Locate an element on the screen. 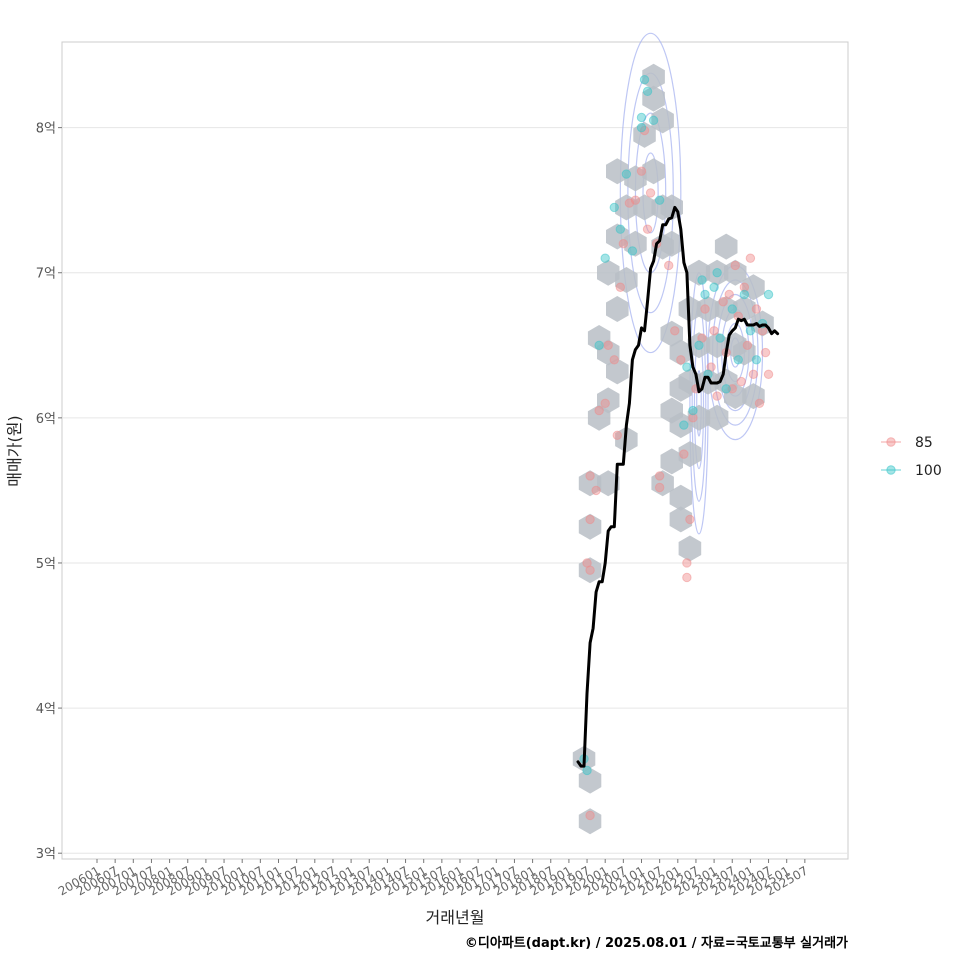 The height and width of the screenshot is (960, 960). y-tick-label-4: 7억 is located at coordinates (46, 274).